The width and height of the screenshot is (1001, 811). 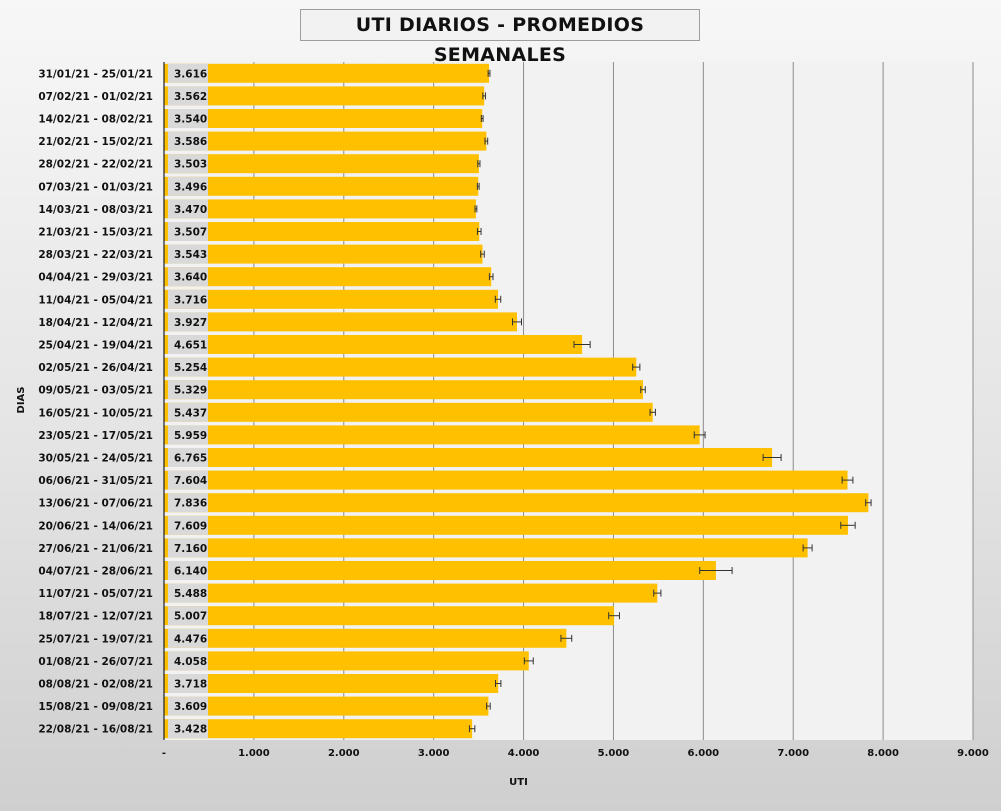 What do you see at coordinates (95, 436) in the screenshot?
I see `category-label: 23/05/21 - 17/05/21` at bounding box center [95, 436].